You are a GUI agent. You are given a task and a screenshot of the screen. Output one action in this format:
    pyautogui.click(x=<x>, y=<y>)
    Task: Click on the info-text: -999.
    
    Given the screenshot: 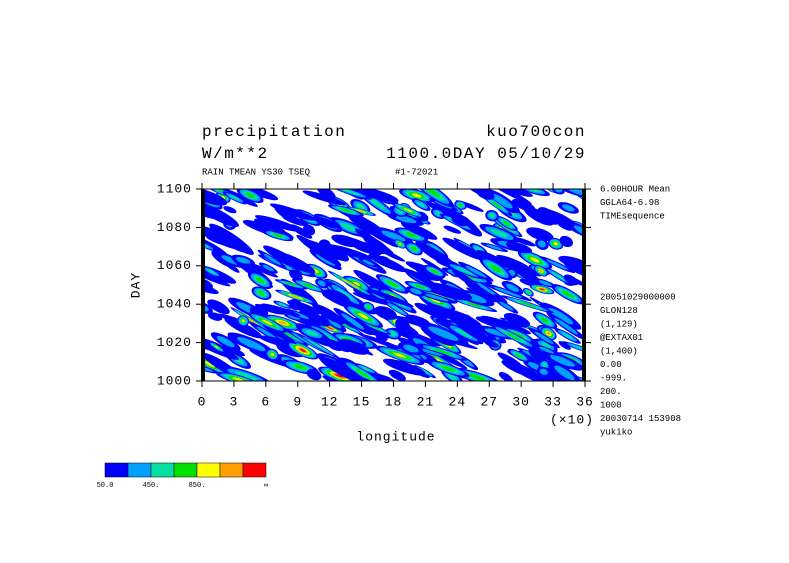 What is the action you would take?
    pyautogui.click(x=613, y=378)
    